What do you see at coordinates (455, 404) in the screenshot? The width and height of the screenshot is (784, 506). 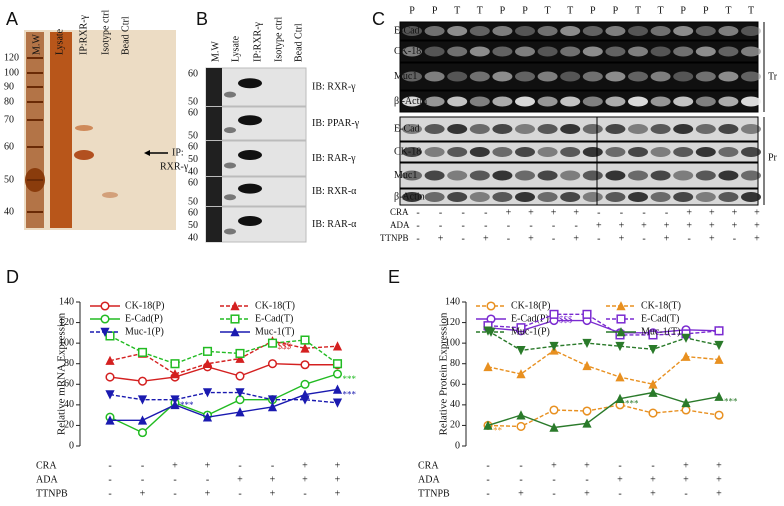 I see `y-tick-label: 40` at bounding box center [455, 404].